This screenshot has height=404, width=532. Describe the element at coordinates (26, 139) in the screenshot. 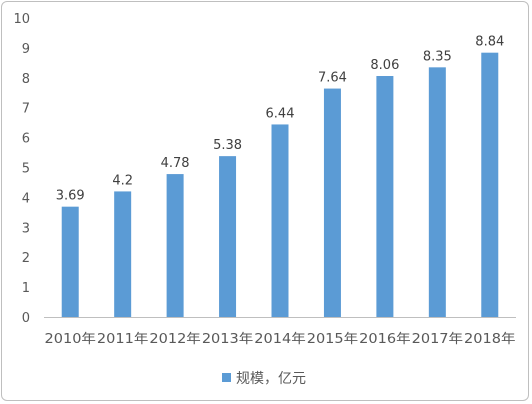

I see `y-tick-label: 6` at that location.